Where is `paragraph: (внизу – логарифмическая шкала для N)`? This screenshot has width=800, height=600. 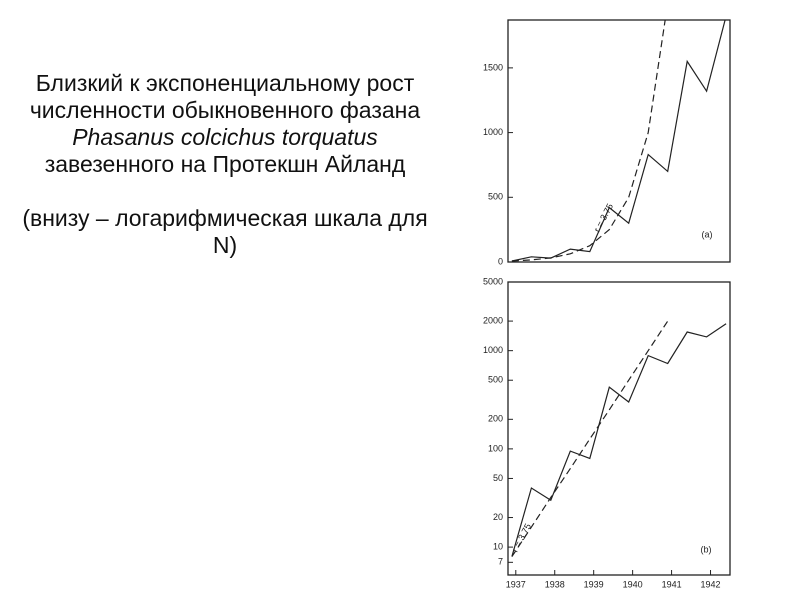 paragraph: (внизу – логарифмическая шкала для N) is located at coordinates (225, 232).